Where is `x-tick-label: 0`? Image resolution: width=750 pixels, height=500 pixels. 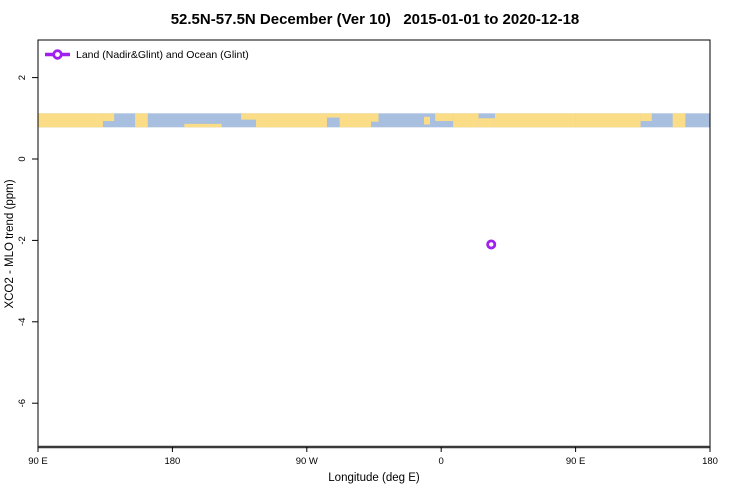
x-tick-label: 0 is located at coordinates (441, 461).